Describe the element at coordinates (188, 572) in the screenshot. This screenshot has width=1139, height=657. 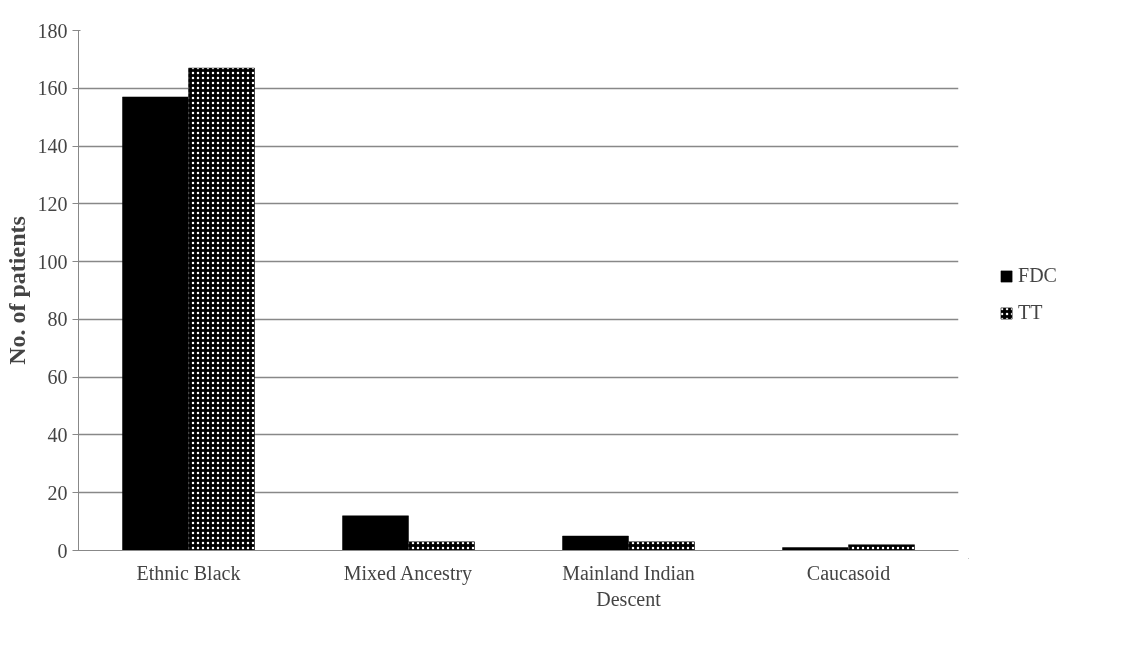
I see `x-tick-label: Ethnic Black` at that location.